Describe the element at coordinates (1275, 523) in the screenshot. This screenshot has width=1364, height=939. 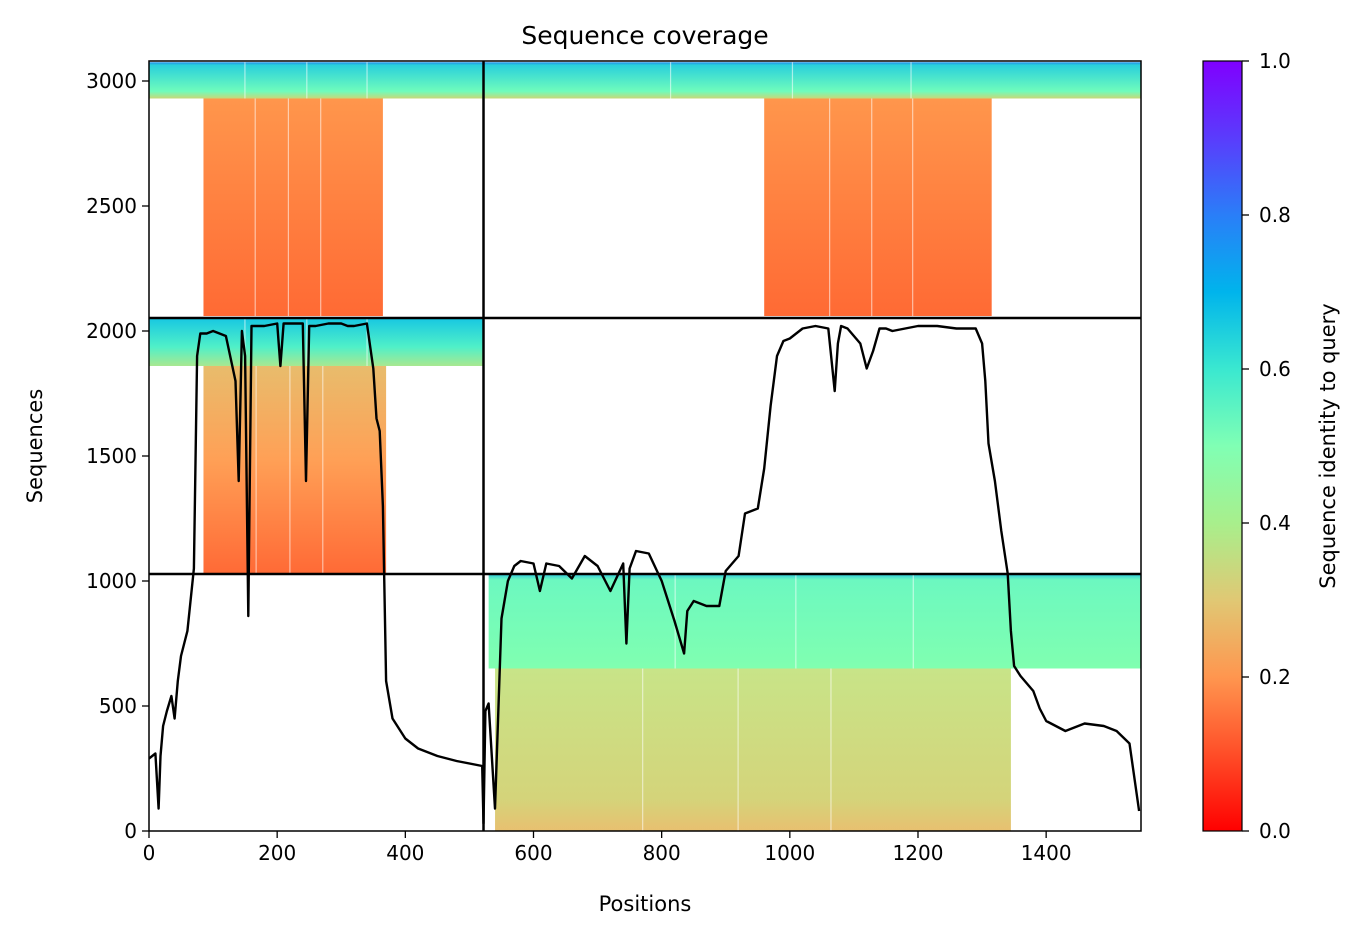
I see `colorbar-tick-label: 0.4` at that location.